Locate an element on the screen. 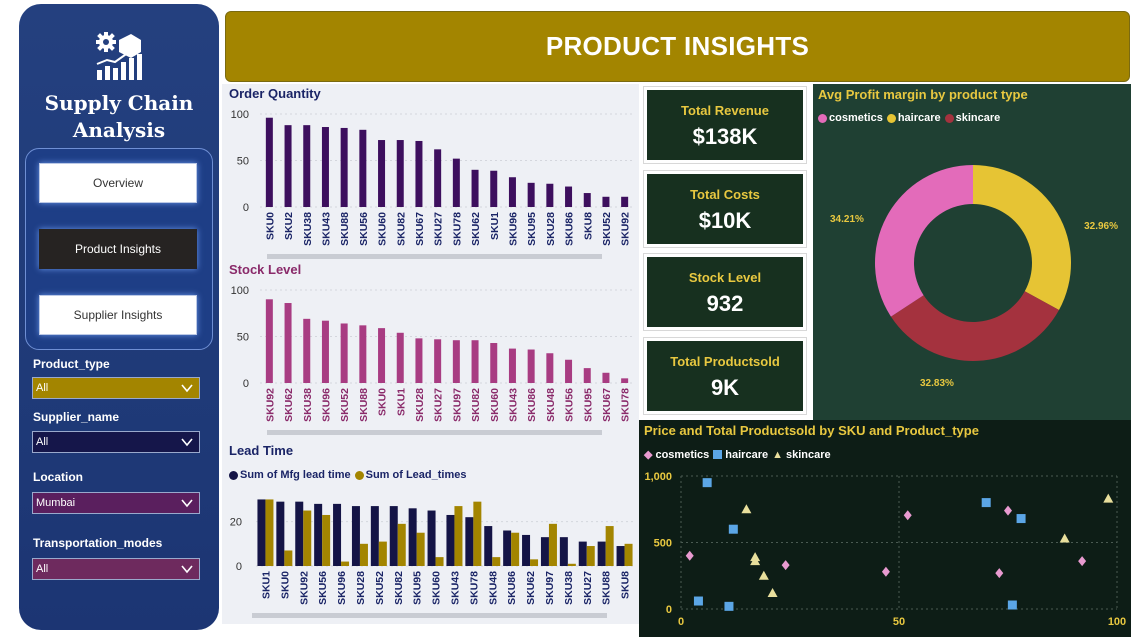  y-tick-label: 500 is located at coordinates (663, 544).